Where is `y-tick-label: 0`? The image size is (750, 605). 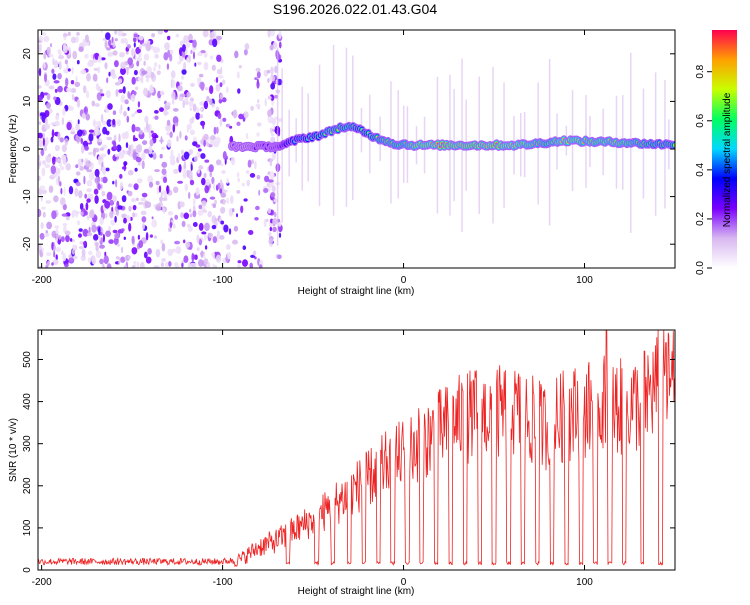 y-tick-label: 0 is located at coordinates (27, 149).